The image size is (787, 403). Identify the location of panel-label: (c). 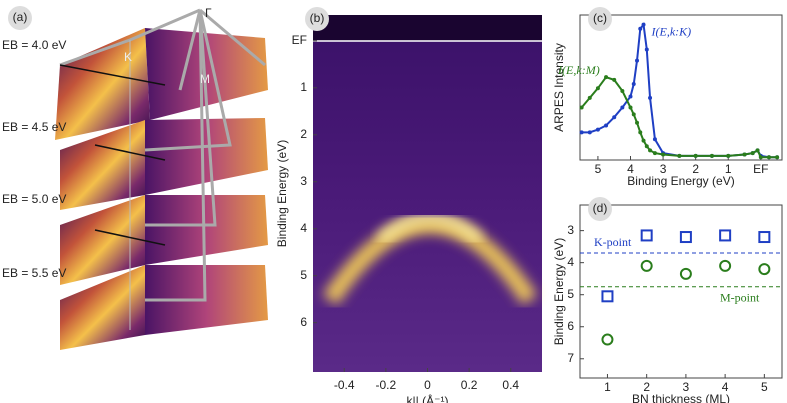
(600, 18).